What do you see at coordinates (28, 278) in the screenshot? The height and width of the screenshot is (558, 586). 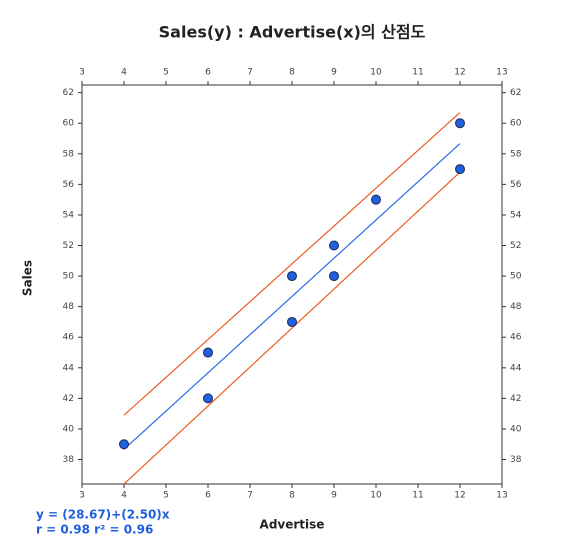 I see `y-axis-label: Sales` at bounding box center [28, 278].